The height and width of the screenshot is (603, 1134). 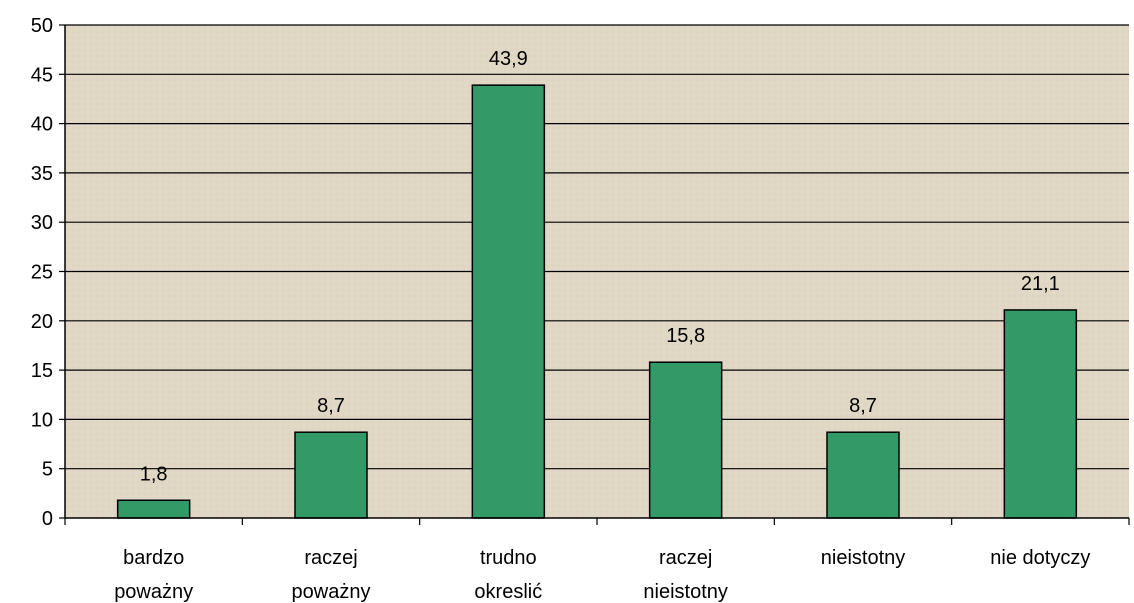 What do you see at coordinates (47, 519) in the screenshot?
I see `y-tick-label: 0` at bounding box center [47, 519].